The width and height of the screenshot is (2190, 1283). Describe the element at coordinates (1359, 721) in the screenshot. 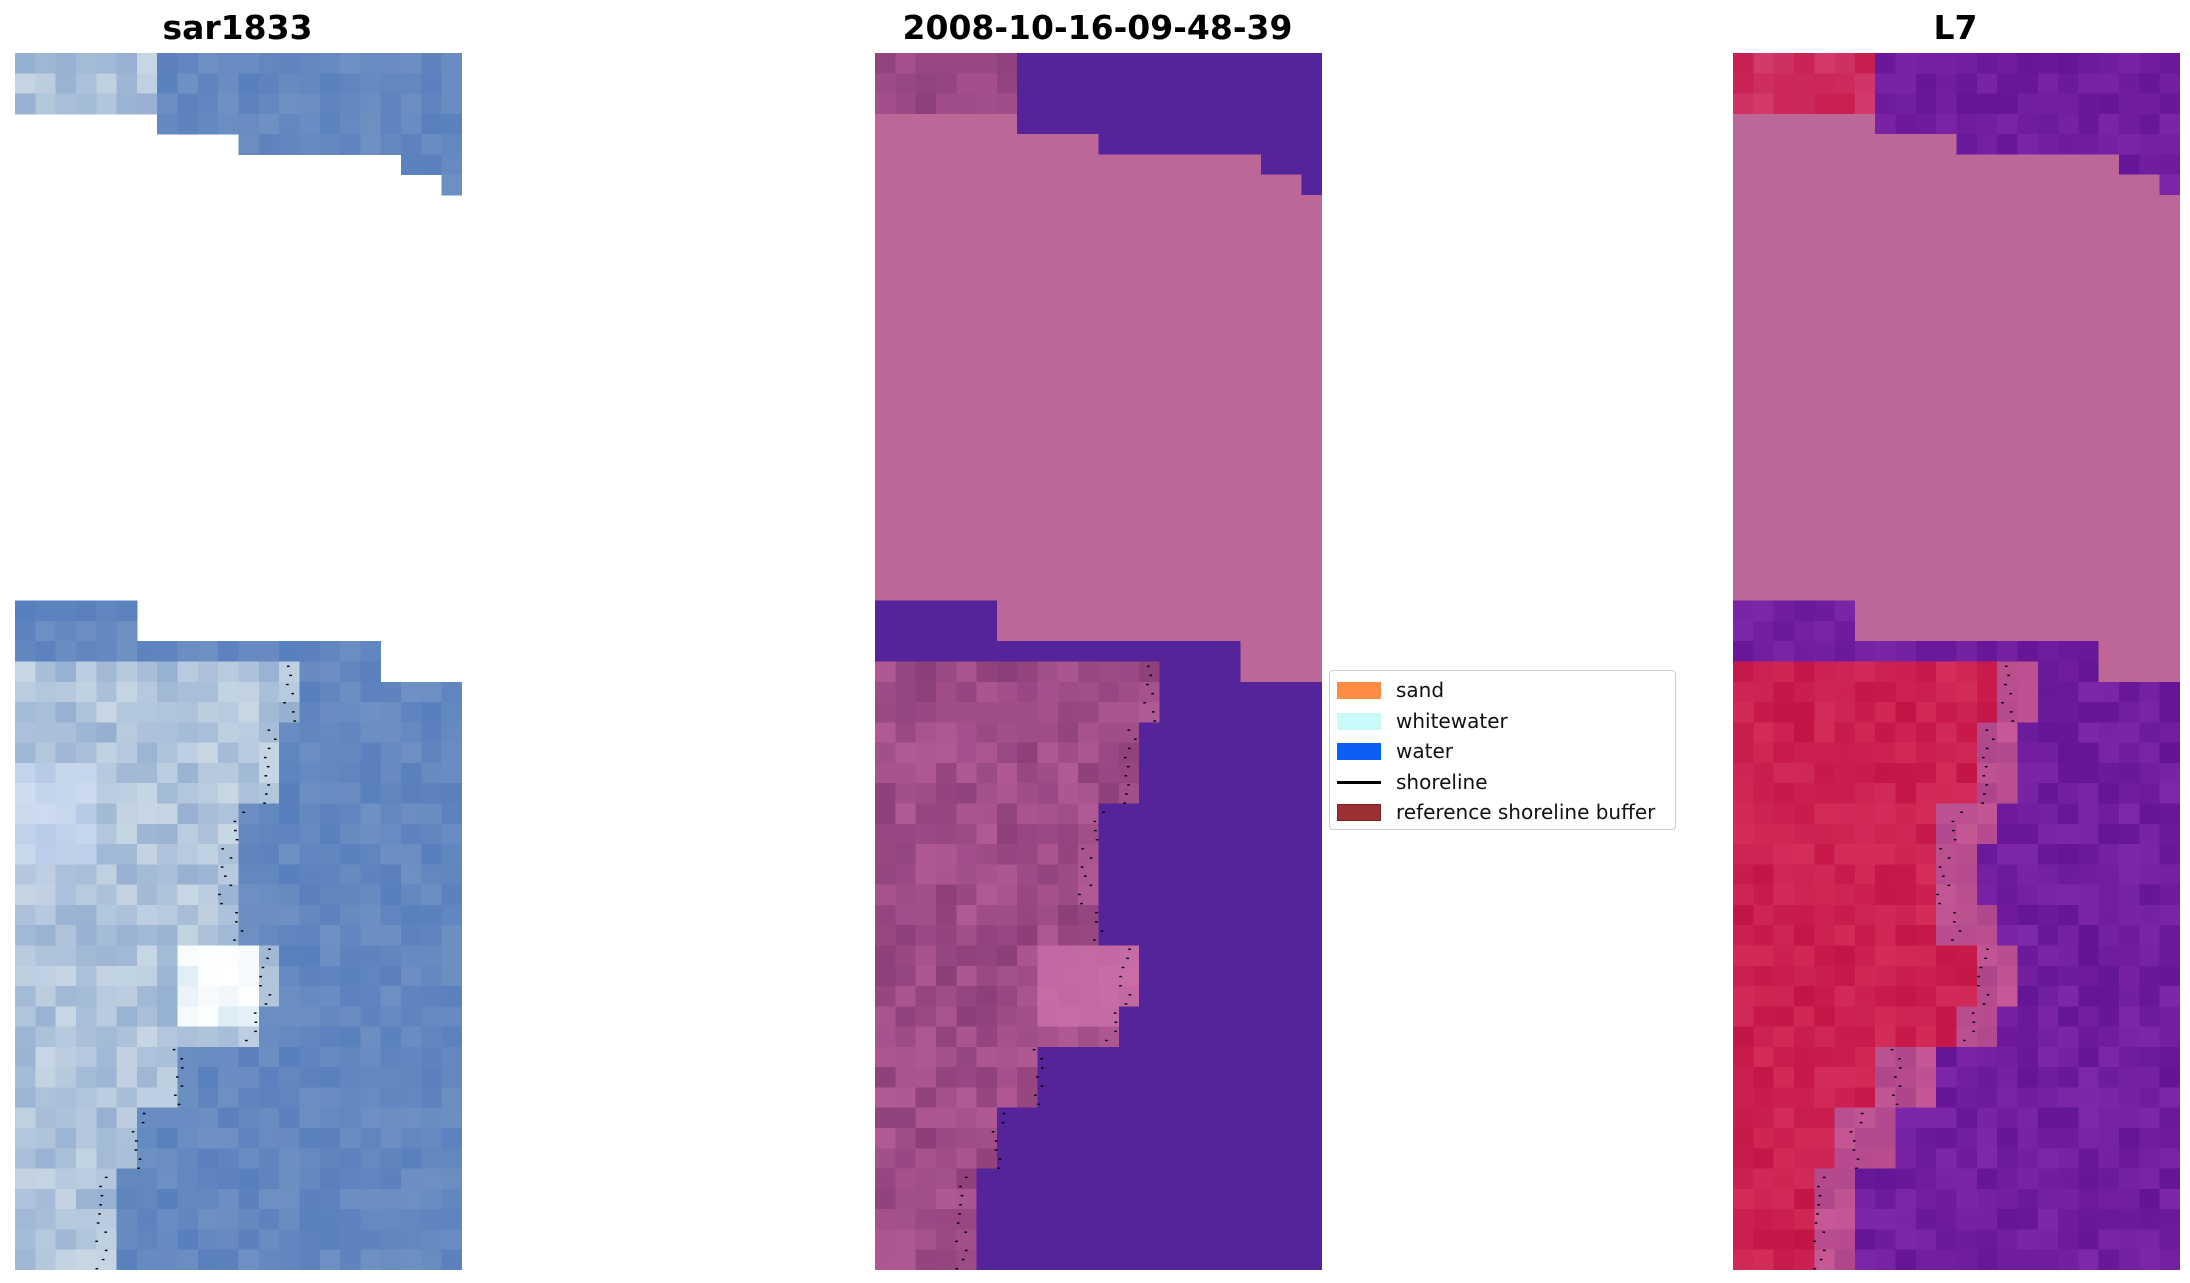

I see `legend-swatch-whitewater` at that location.